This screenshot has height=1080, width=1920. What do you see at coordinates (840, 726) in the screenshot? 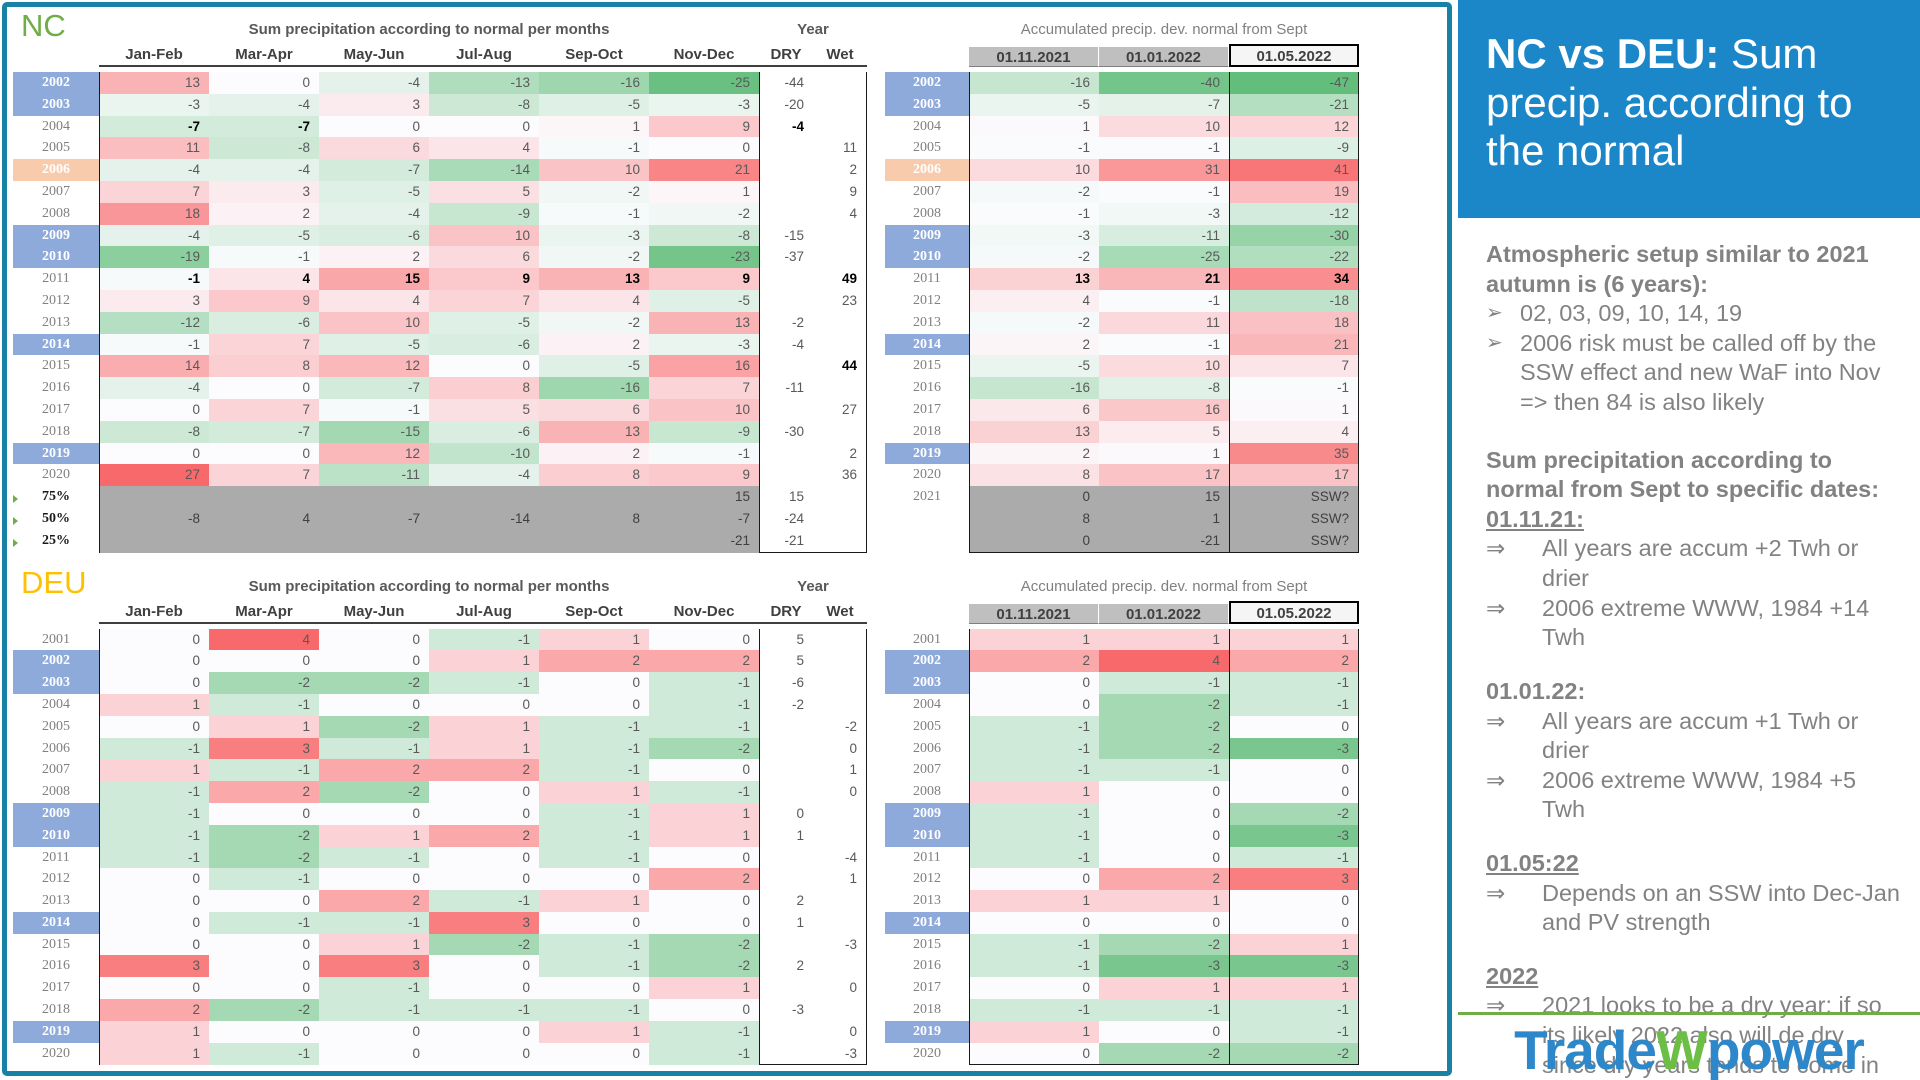
I see `wet-value-cell: -2` at bounding box center [840, 726].